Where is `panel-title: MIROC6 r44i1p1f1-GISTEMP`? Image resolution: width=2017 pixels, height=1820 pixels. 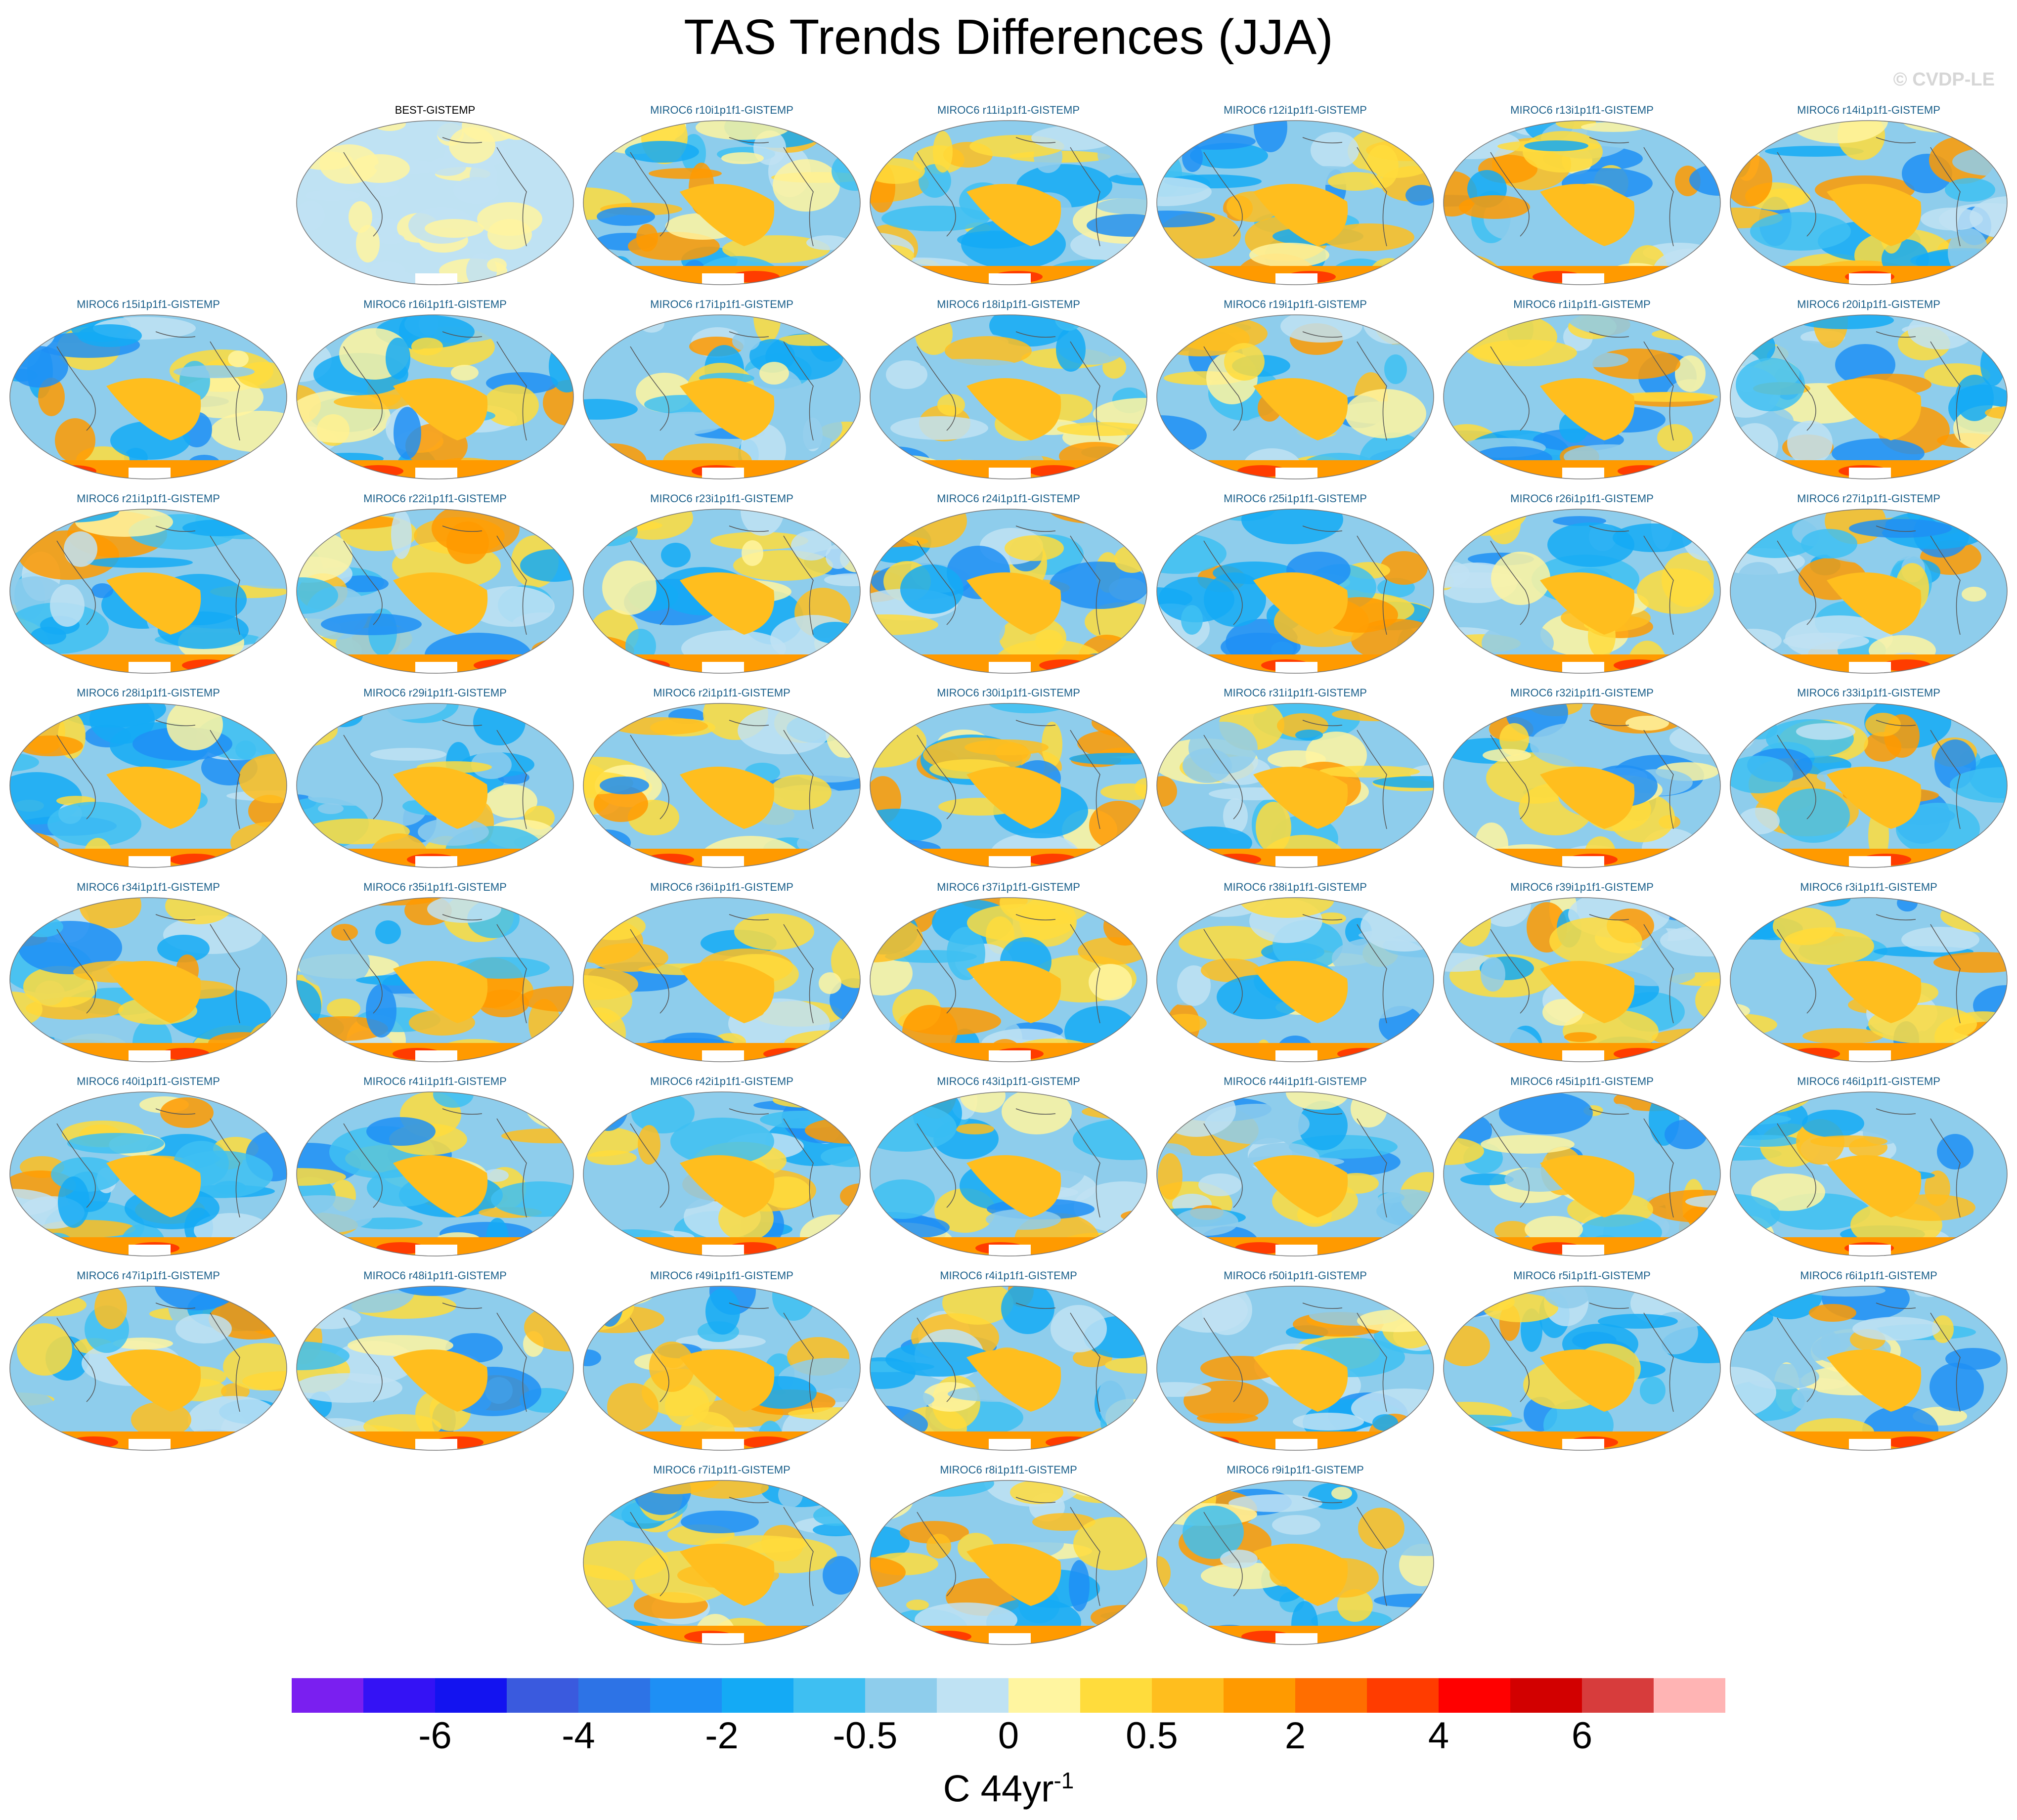 panel-title: MIROC6 r44i1p1f1-GISTEMP is located at coordinates (1295, 1081).